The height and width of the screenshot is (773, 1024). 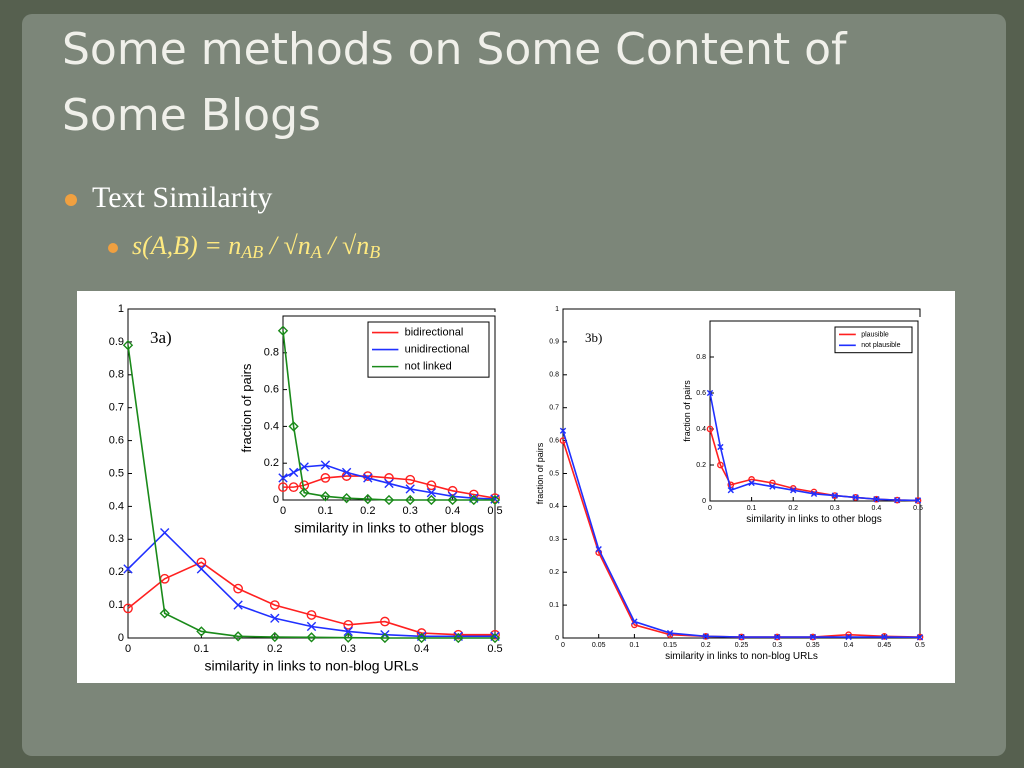 What do you see at coordinates (554, 440) in the screenshot?
I see `y-tick-label: 0.6` at bounding box center [554, 440].